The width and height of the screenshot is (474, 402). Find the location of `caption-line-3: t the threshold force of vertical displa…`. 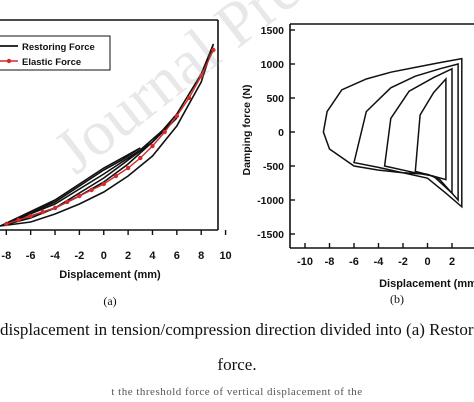

caption-line-3: t the threshold force of vertical displa… is located at coordinates (237, 392).